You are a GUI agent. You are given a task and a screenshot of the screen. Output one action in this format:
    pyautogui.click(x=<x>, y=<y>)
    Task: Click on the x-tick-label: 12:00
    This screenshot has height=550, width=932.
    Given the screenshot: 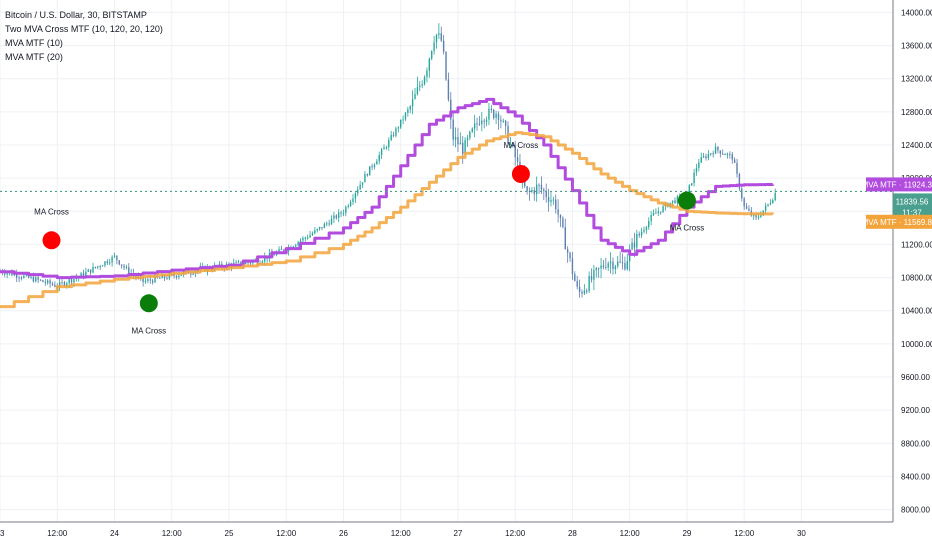 What is the action you would take?
    pyautogui.click(x=744, y=533)
    